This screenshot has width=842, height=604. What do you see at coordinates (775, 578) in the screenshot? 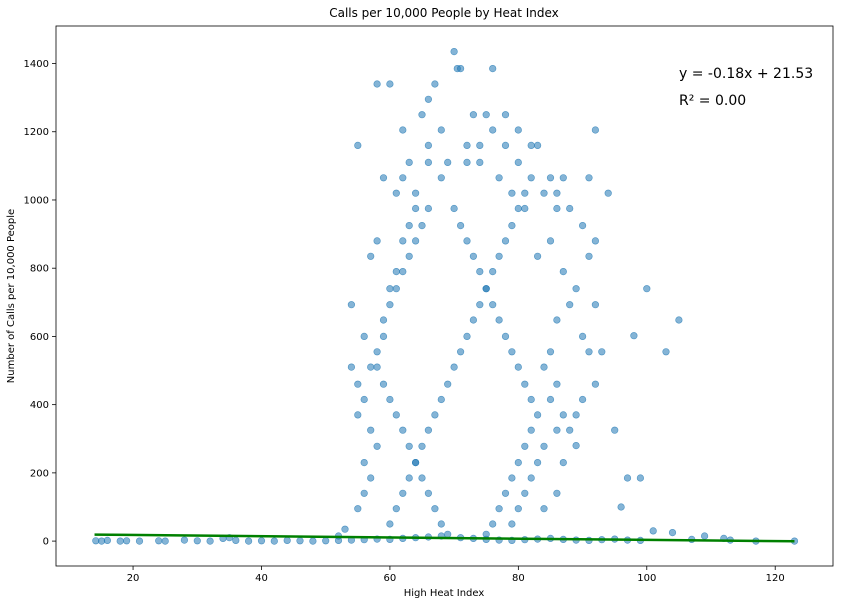
I see `x-tick-label: 120` at bounding box center [775, 578].